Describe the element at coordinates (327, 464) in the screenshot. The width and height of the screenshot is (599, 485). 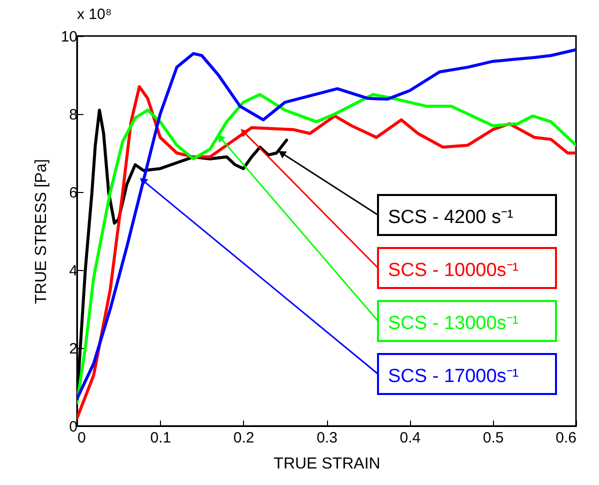
I see `x-axis-title: TRUE STRAIN` at that location.